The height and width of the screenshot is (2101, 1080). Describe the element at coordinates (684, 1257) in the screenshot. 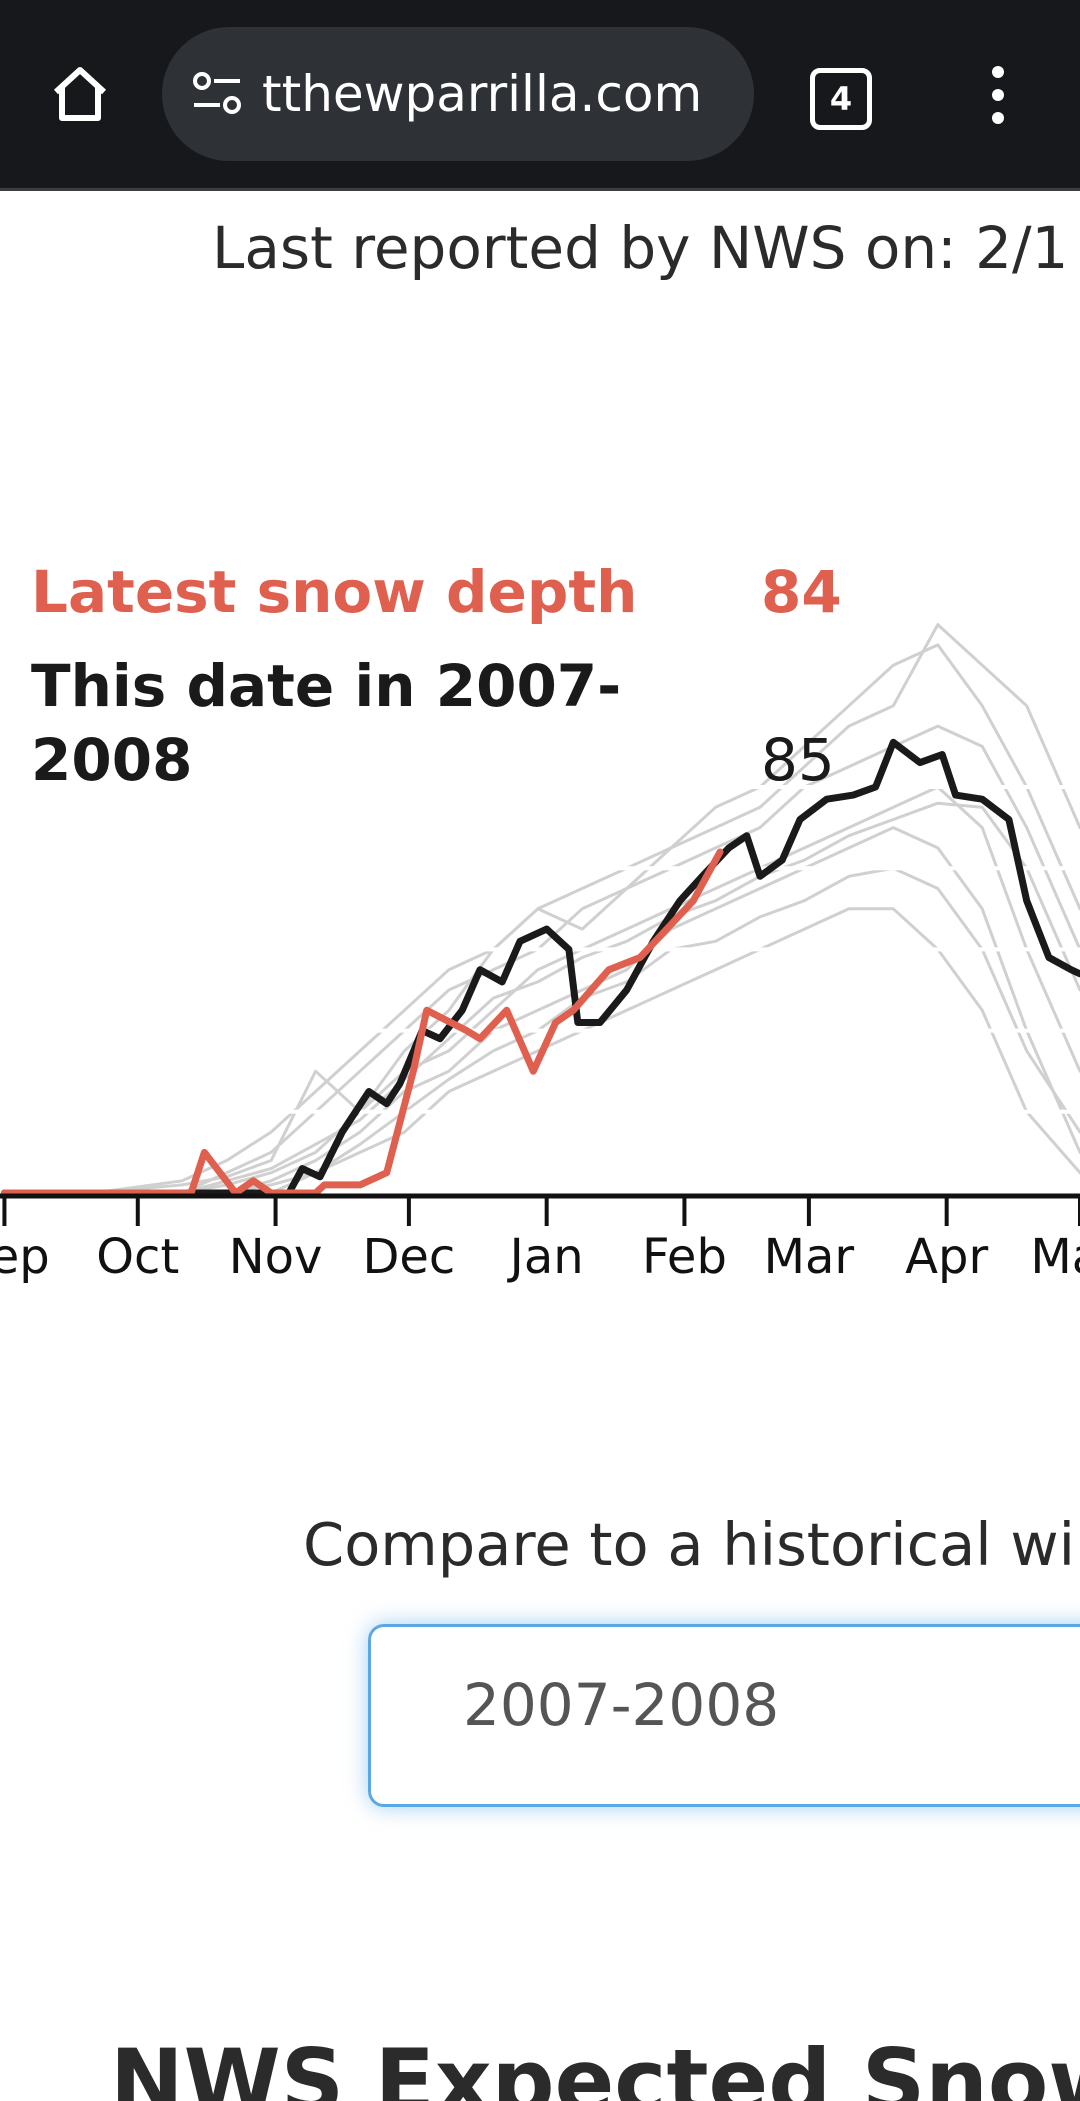

I see `x-tick-label: Feb` at that location.